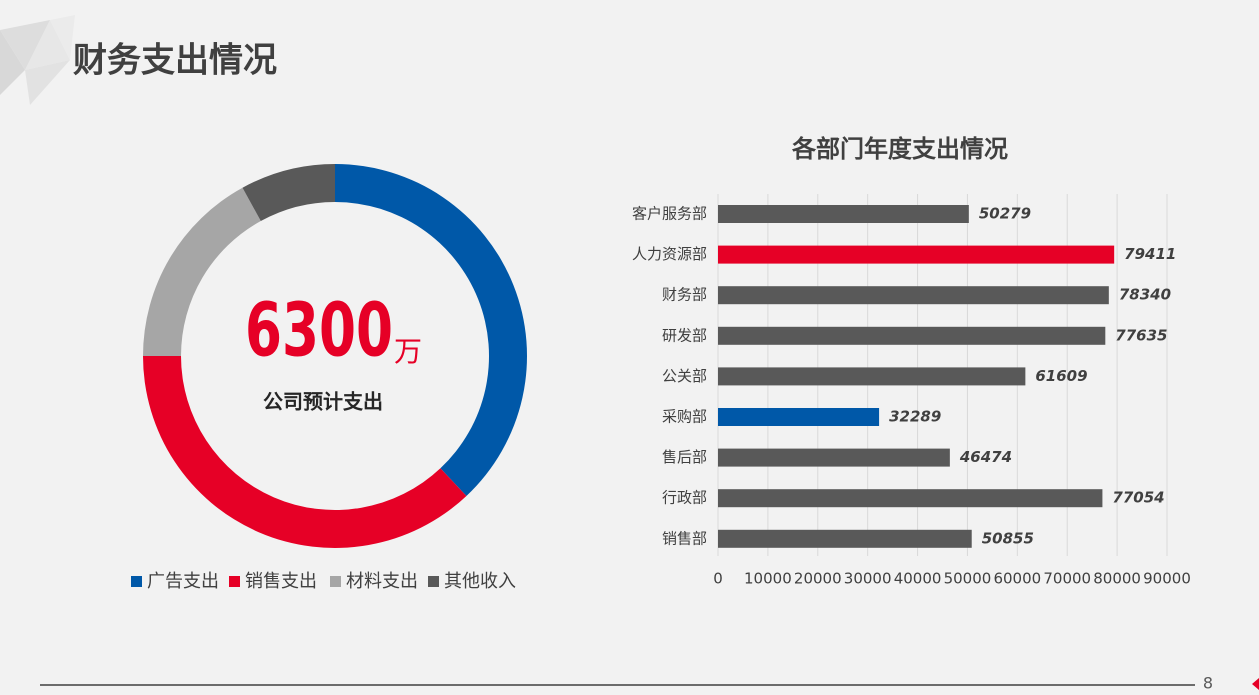 Image resolution: width=1259 pixels, height=695 pixels. I want to click on data-label: 32289, so click(915, 417).